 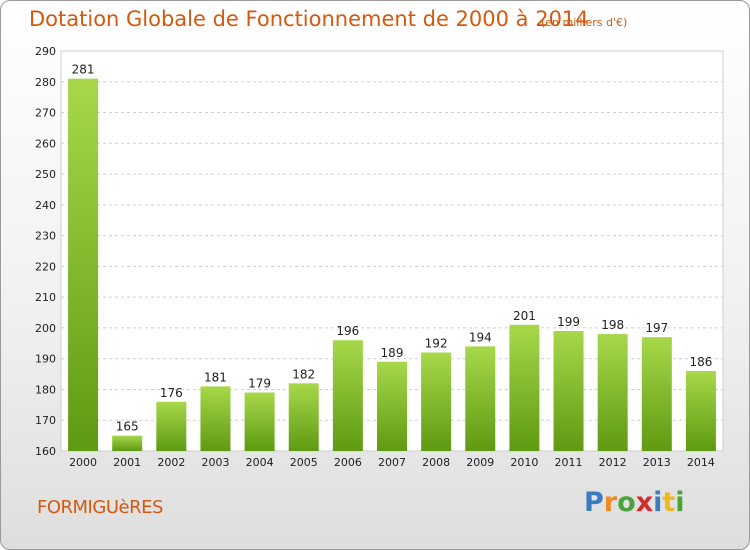 I want to click on value-label-2006: 196, so click(x=347, y=331).